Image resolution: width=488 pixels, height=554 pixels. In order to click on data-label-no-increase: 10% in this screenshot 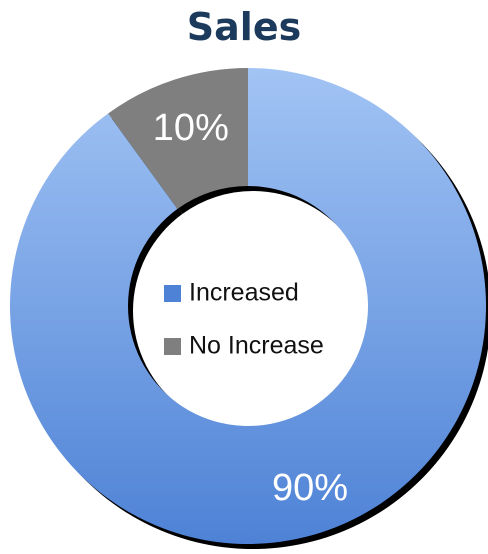, I will do `click(191, 128)`.